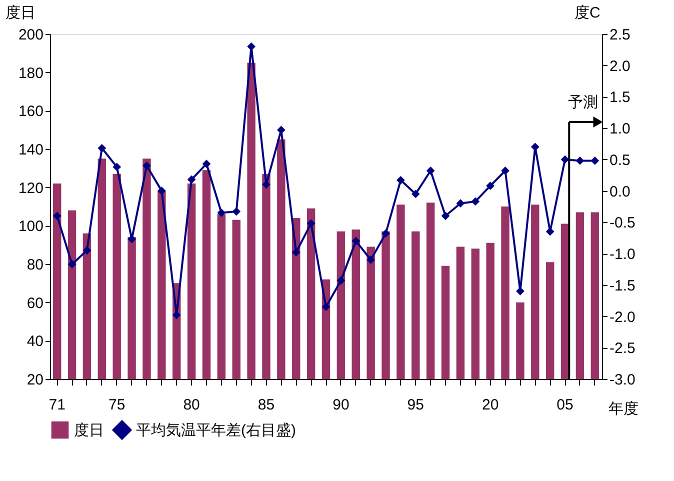 Image resolution: width=674 pixels, height=481 pixels. What do you see at coordinates (57, 405) in the screenshot?
I see `x-tick-label: 71` at bounding box center [57, 405].